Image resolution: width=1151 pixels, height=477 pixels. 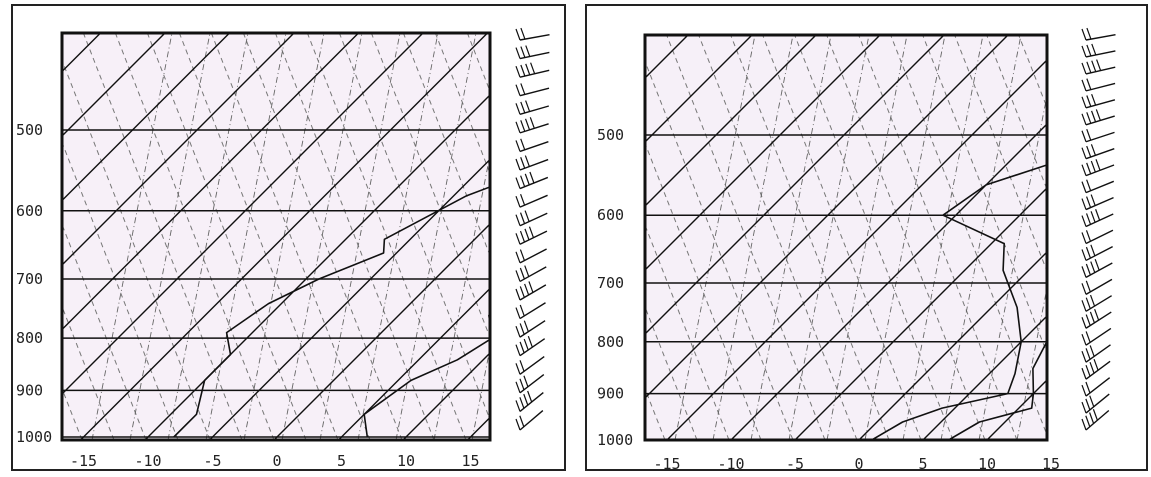 I want to click on dewpoint-profile, so click(x=331, y=312).